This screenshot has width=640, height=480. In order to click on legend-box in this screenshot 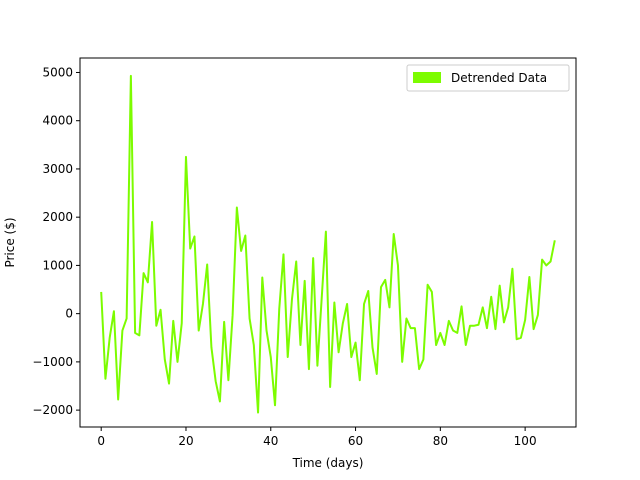, I will do `click(488, 78)`.